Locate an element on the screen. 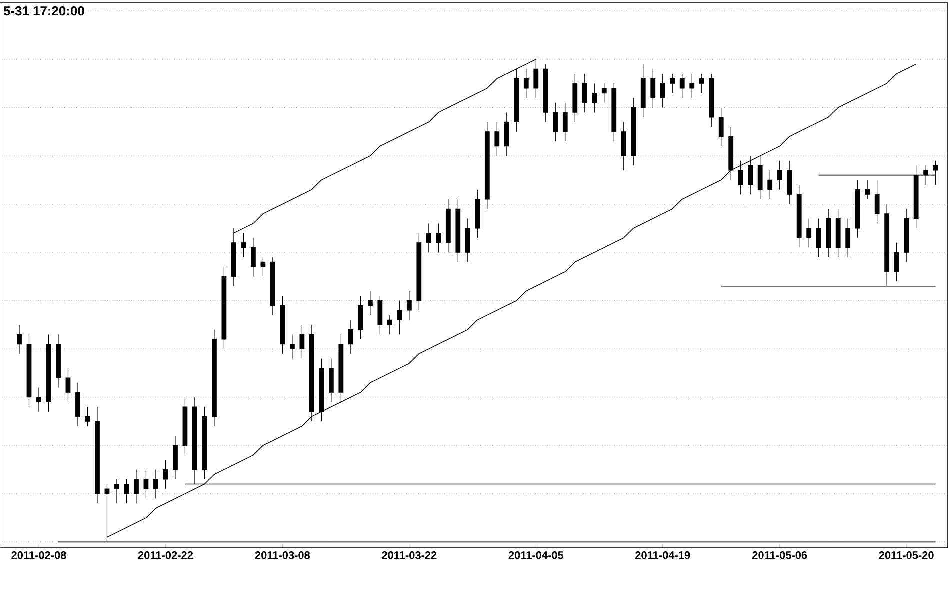 This screenshot has height=593, width=948. x-tick-label: 2011-05-20 is located at coordinates (906, 556).